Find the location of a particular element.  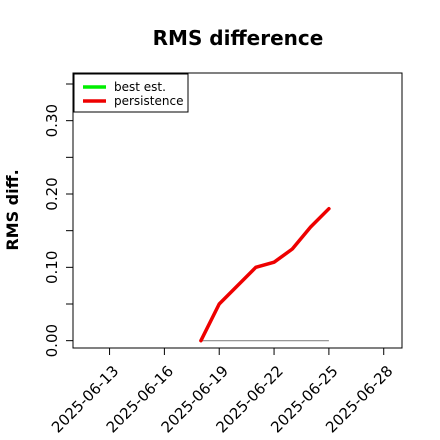

legend-box is located at coordinates (131, 93).